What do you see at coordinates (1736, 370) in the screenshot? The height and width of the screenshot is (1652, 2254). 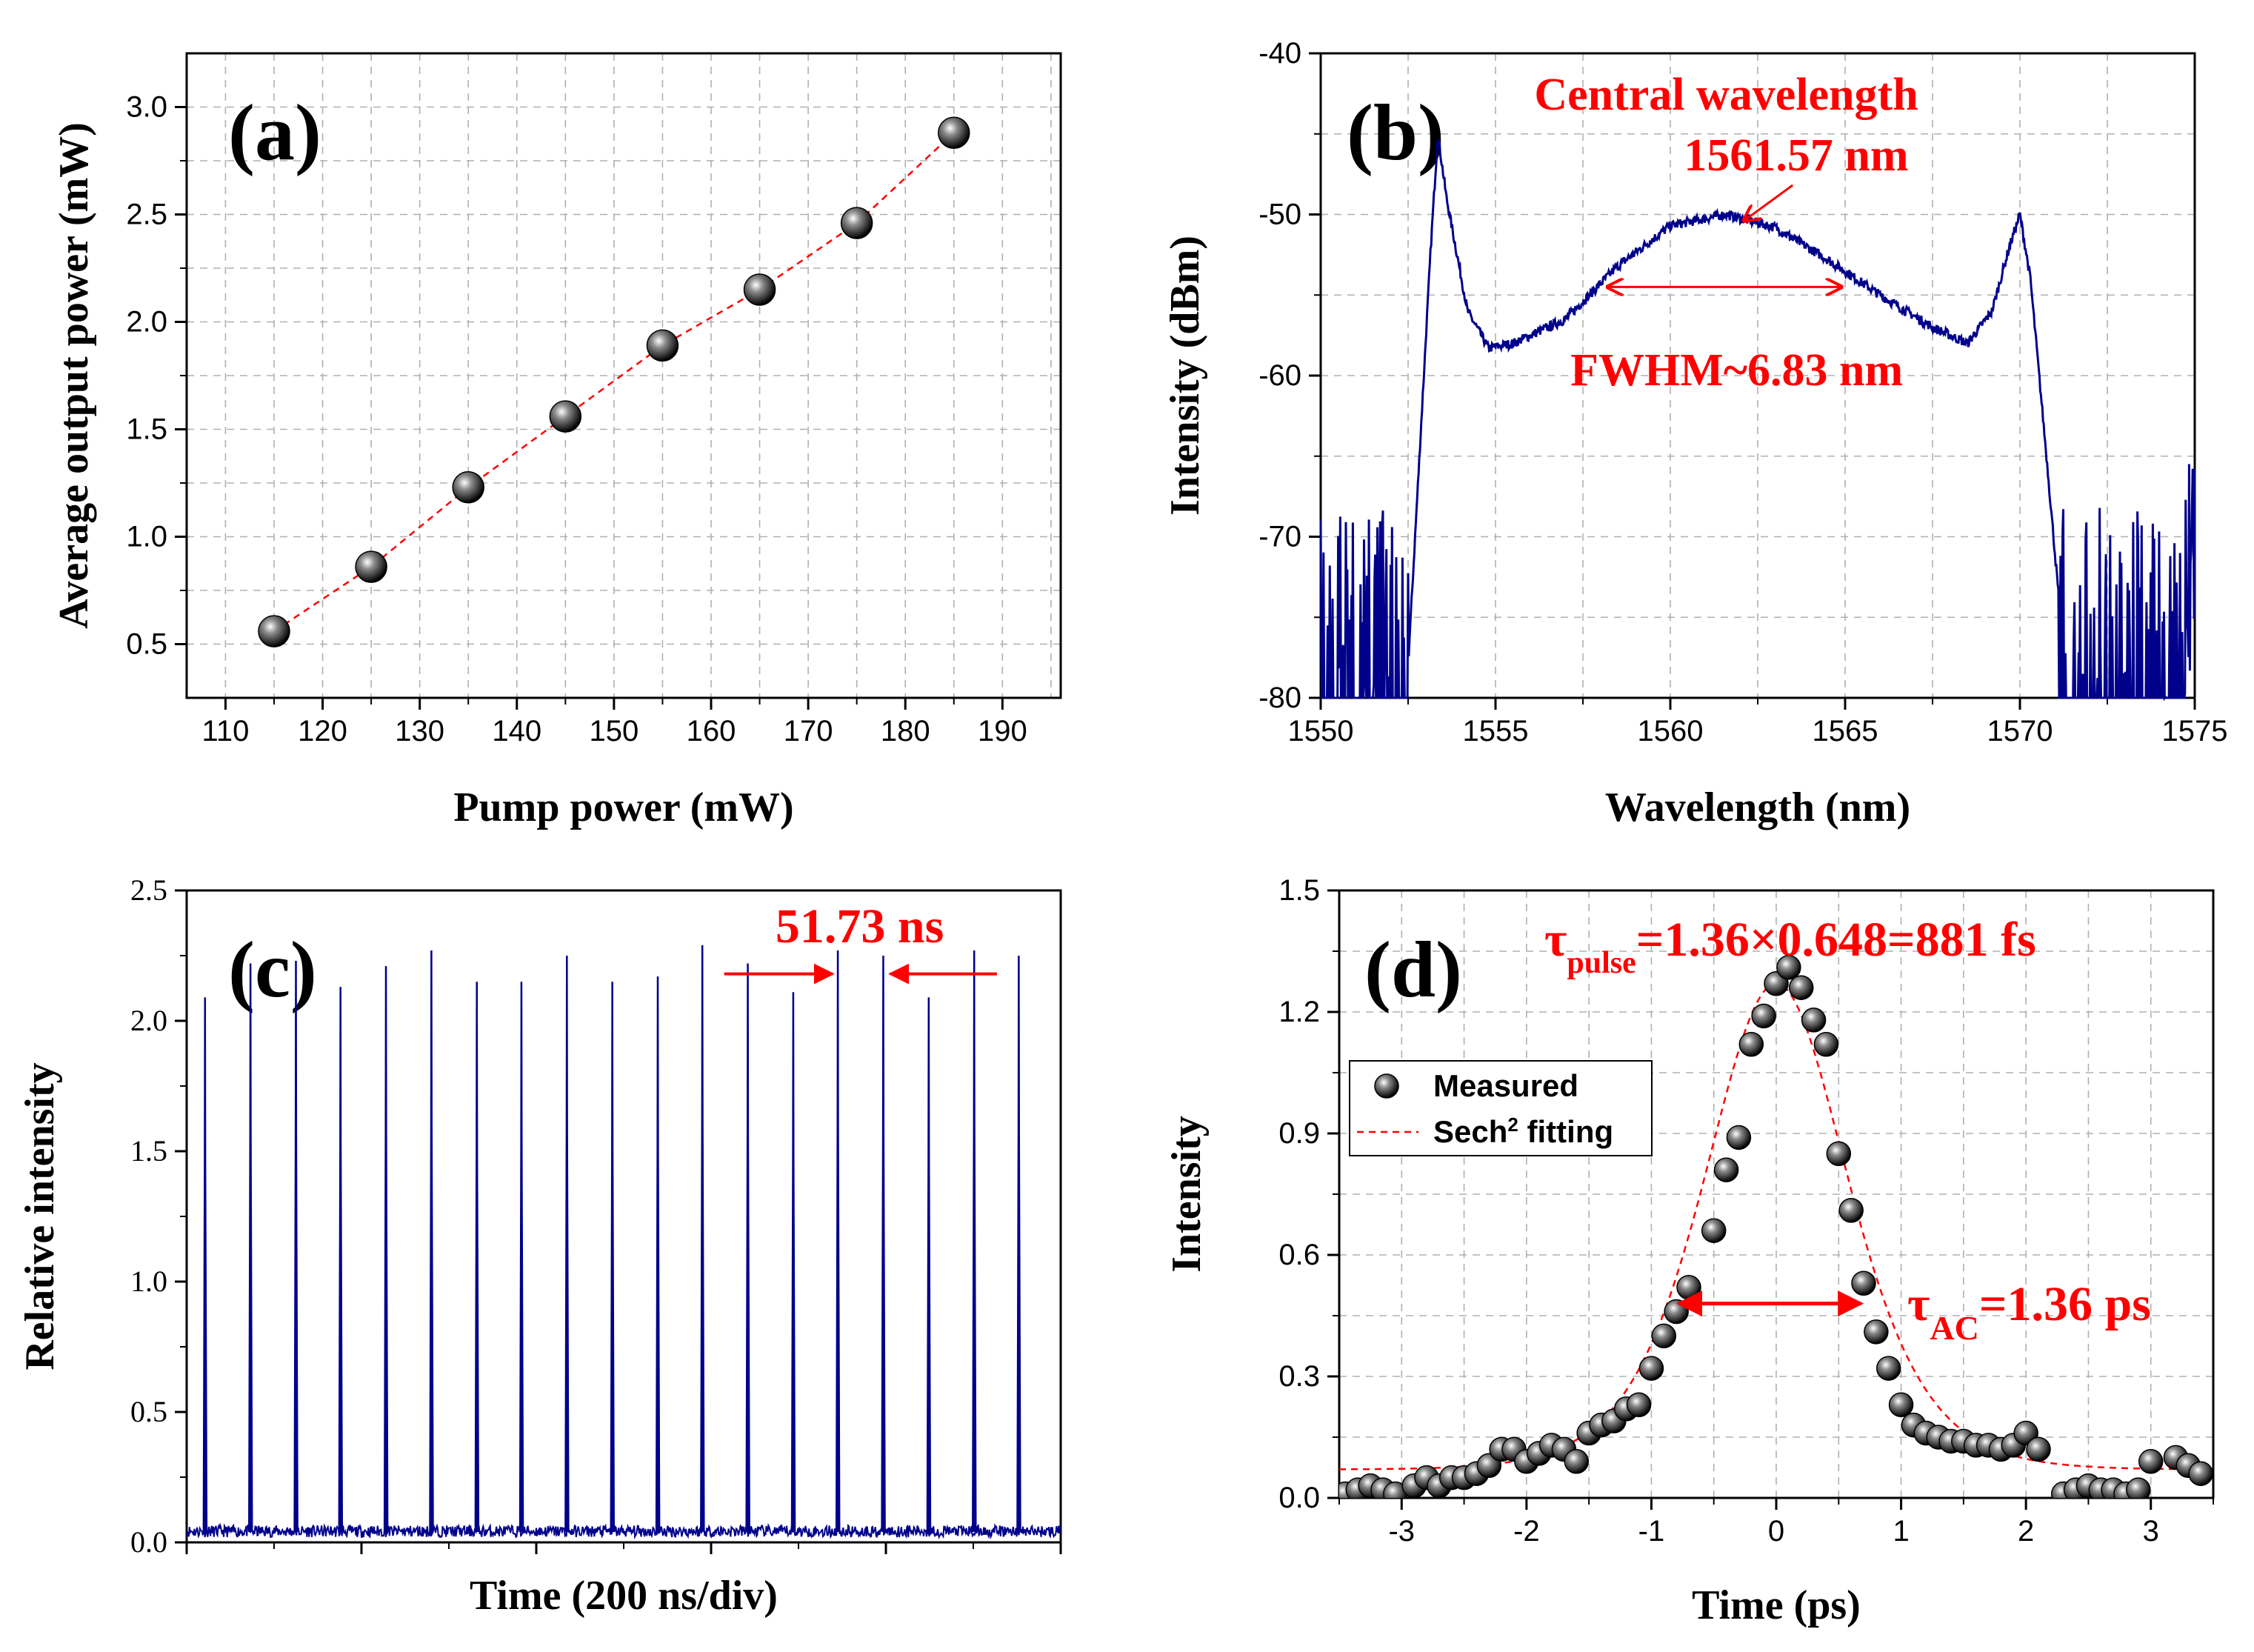 I see `fwhm-label: FWHM~6.83 nm` at bounding box center [1736, 370].